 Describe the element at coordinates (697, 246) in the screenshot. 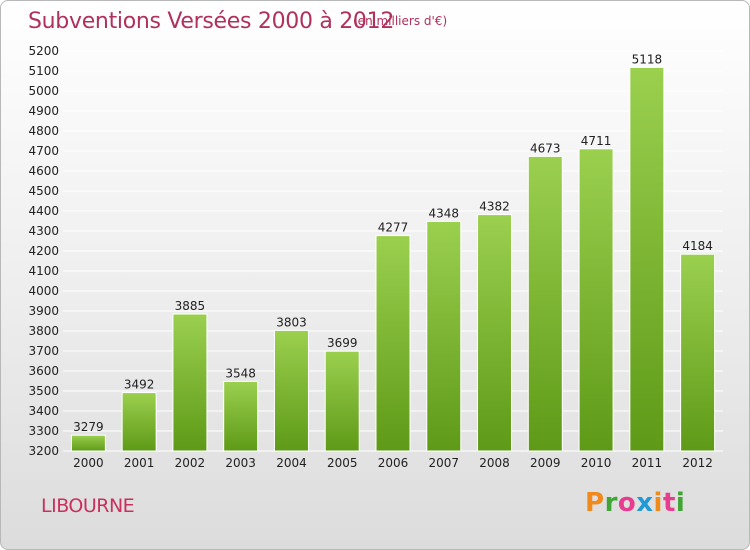

I see `value-label: 4184` at that location.